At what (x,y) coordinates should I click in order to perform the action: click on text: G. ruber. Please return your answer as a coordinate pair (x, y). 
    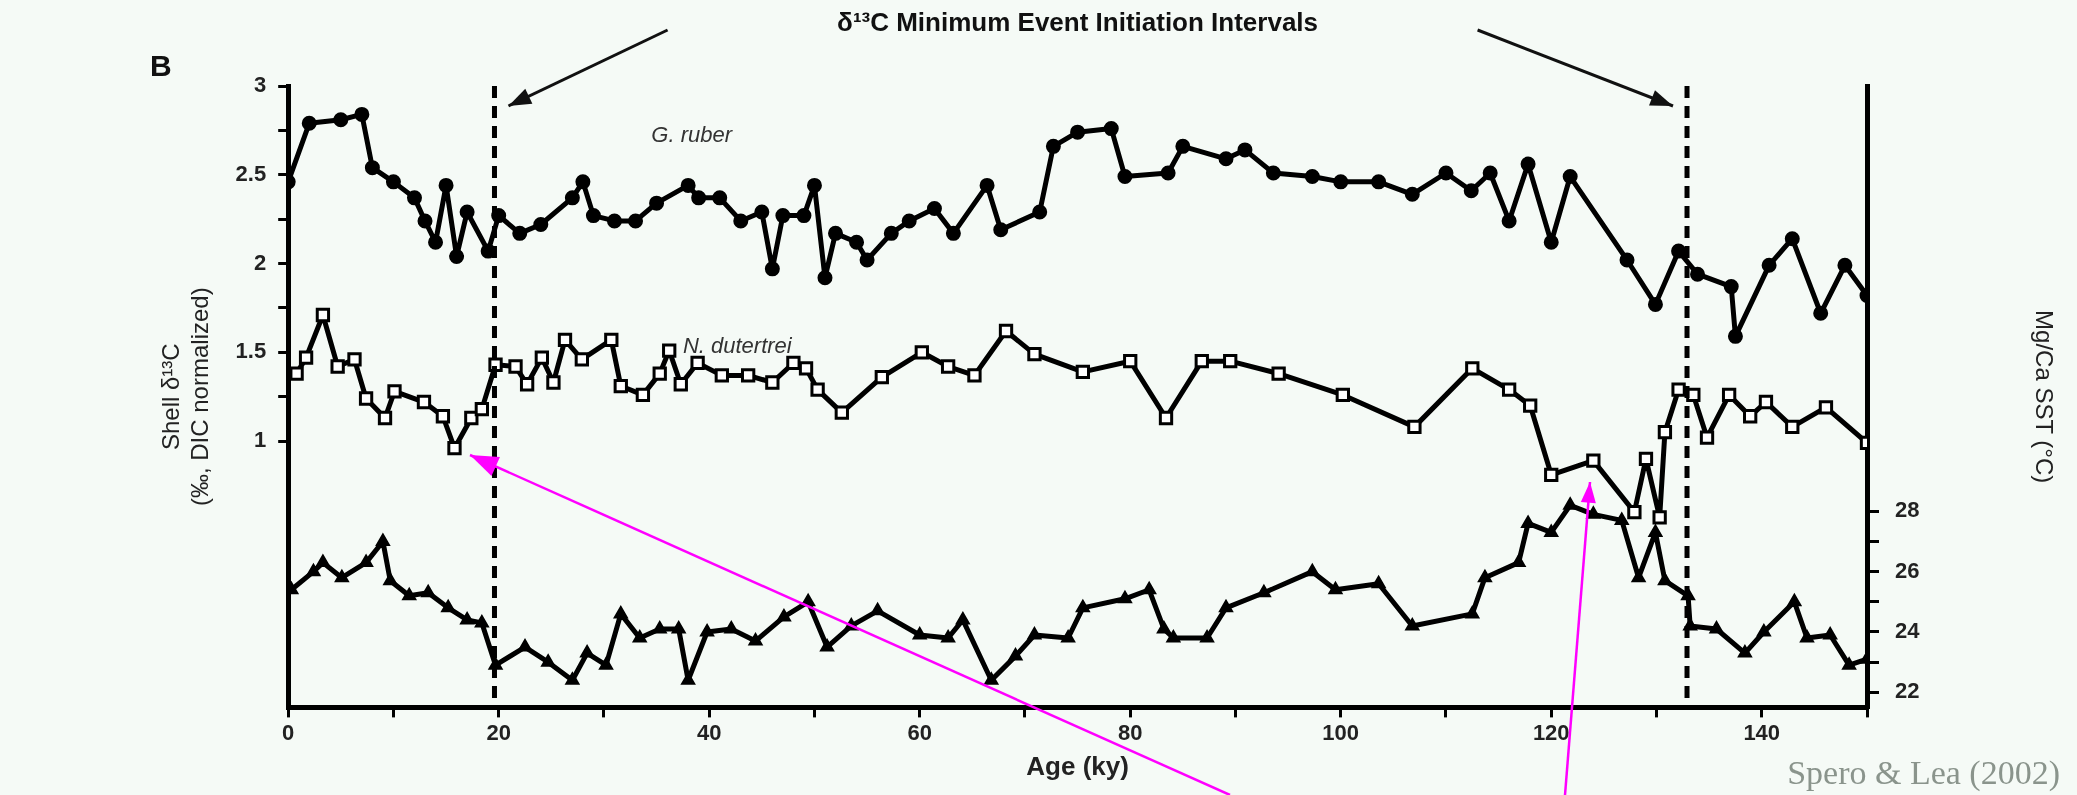
    Looking at the image, I should click on (692, 134).